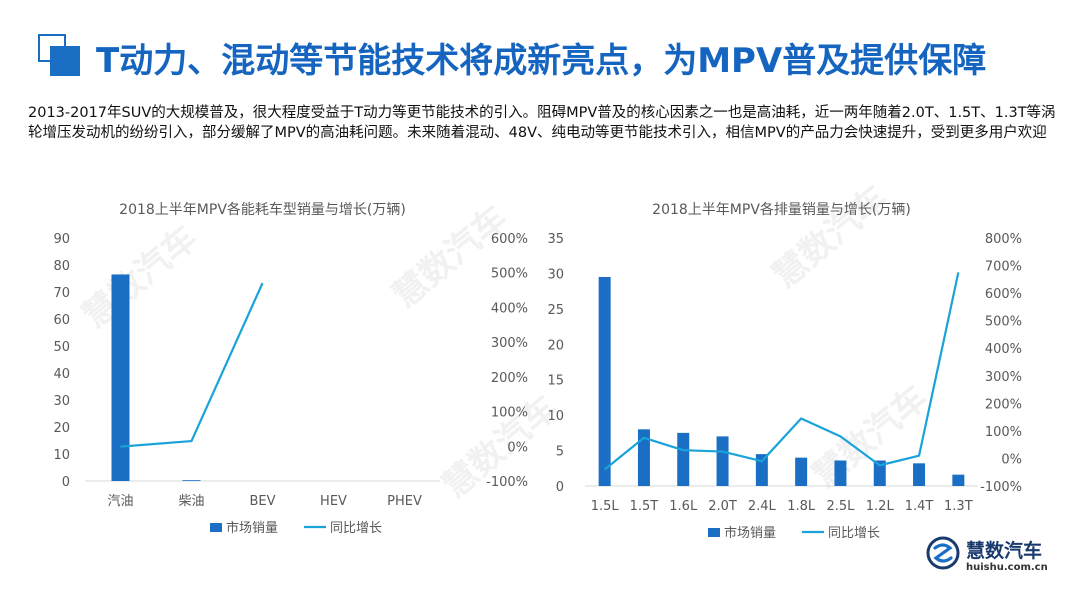 Image resolution: width=1080 pixels, height=608 pixels. What do you see at coordinates (61, 239) in the screenshot?
I see `y-axis-tick-label: 90` at bounding box center [61, 239].